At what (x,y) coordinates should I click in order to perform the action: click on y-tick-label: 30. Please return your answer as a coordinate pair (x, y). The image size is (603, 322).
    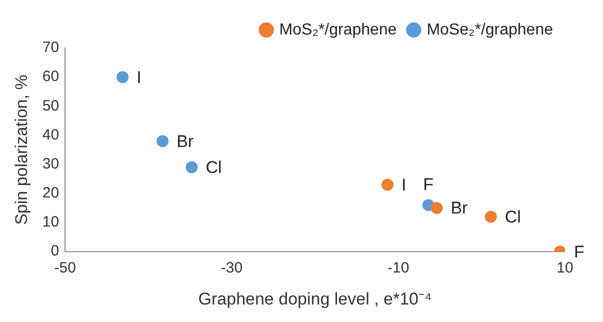
    Looking at the image, I should click on (51, 163).